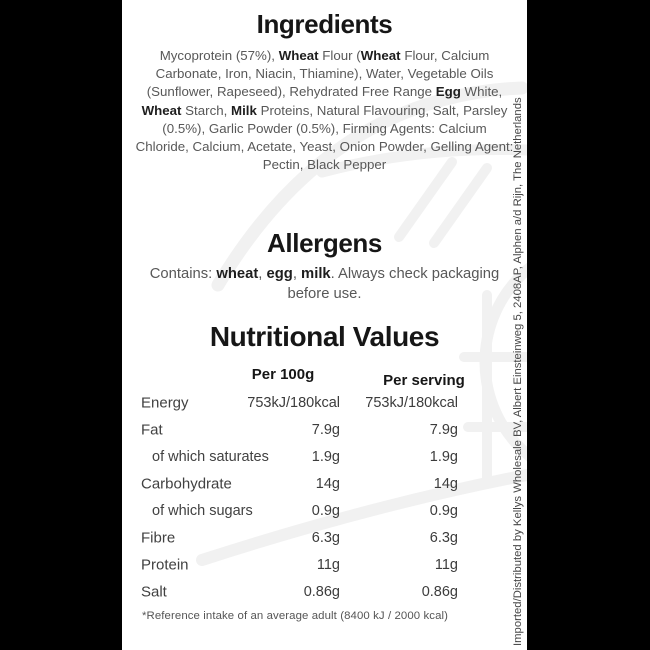 This screenshot has height=650, width=650. Describe the element at coordinates (154, 591) in the screenshot. I see `row-label: Salt` at that location.